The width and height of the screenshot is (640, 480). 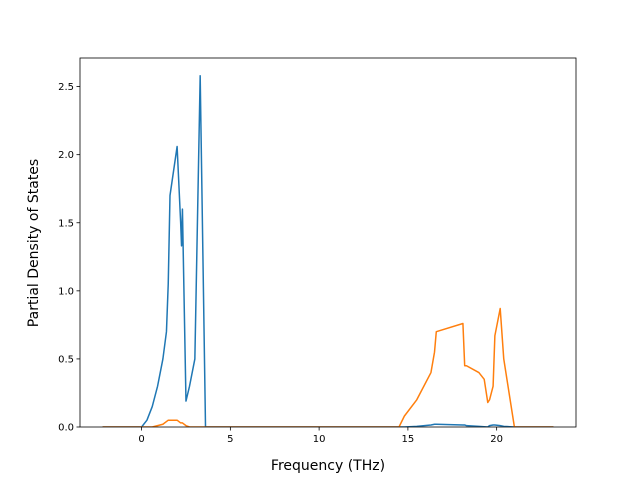 What do you see at coordinates (66, 223) in the screenshot?
I see `y-tick-label: 1.5` at bounding box center [66, 223].